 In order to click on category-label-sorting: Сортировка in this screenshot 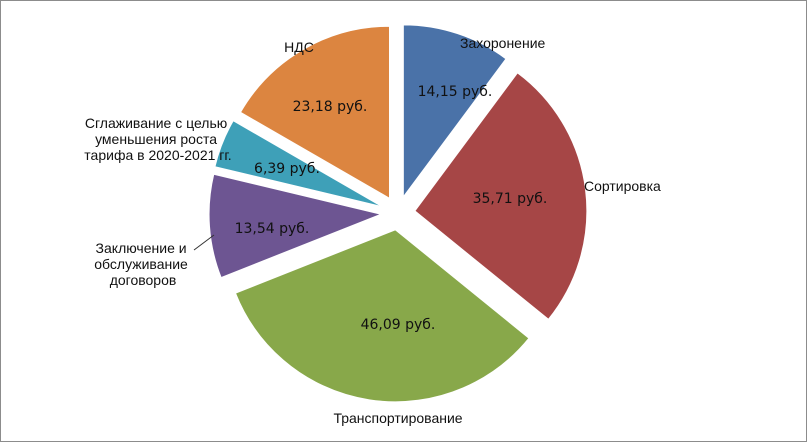, I will do `click(622, 186)`.